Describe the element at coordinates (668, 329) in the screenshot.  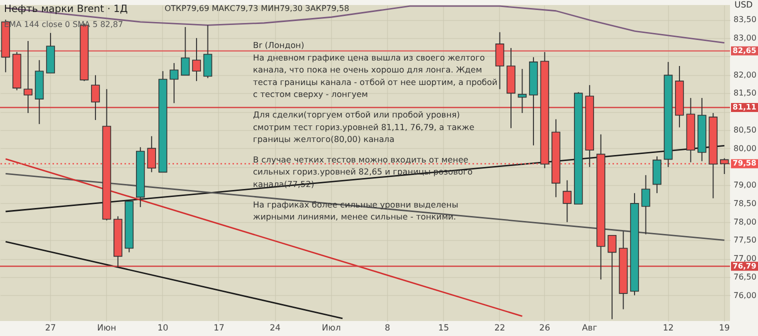
I see `x-tick-label: 12` at that location.